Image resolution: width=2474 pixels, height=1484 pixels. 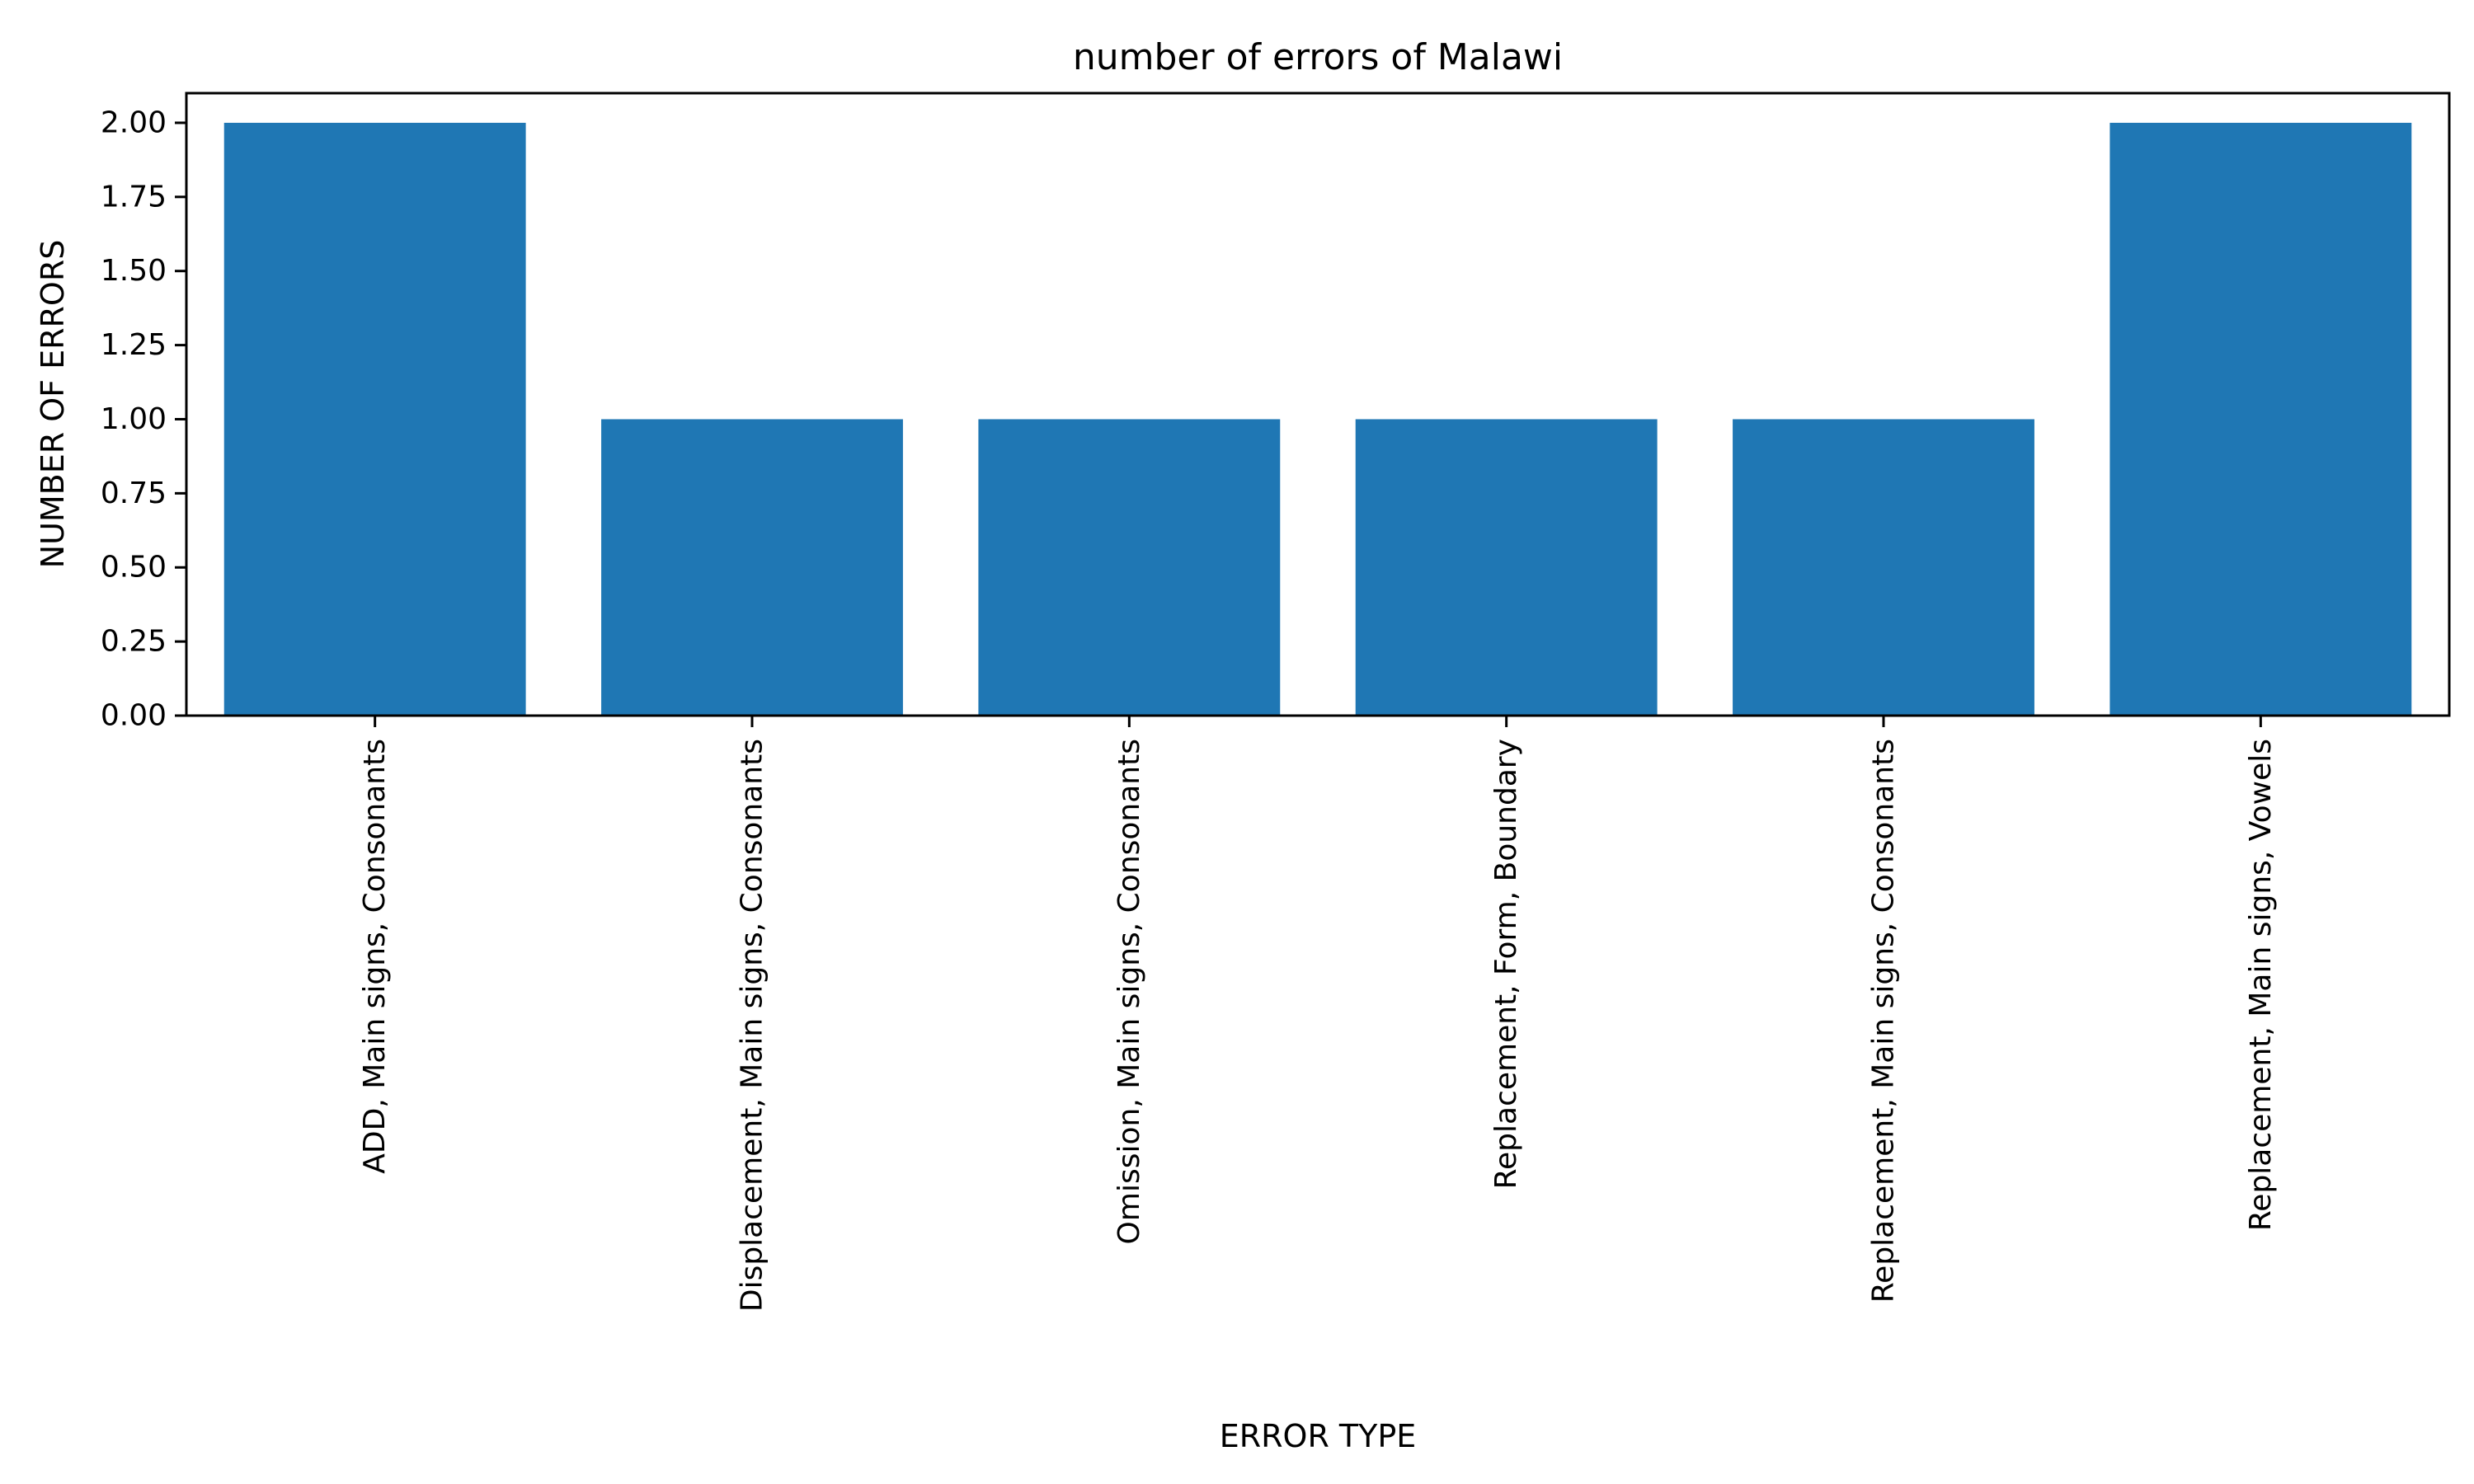 I want to click on x-tick-label: Displacement, Main signs, Consonants, so click(x=752, y=1025).